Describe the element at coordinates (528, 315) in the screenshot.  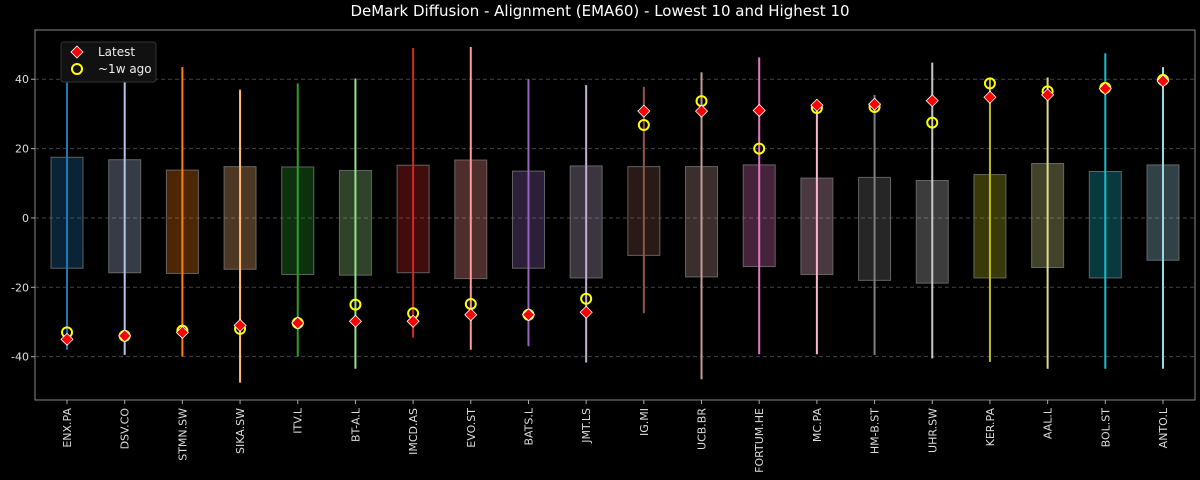
I see `latest-point-BATS.L` at that location.